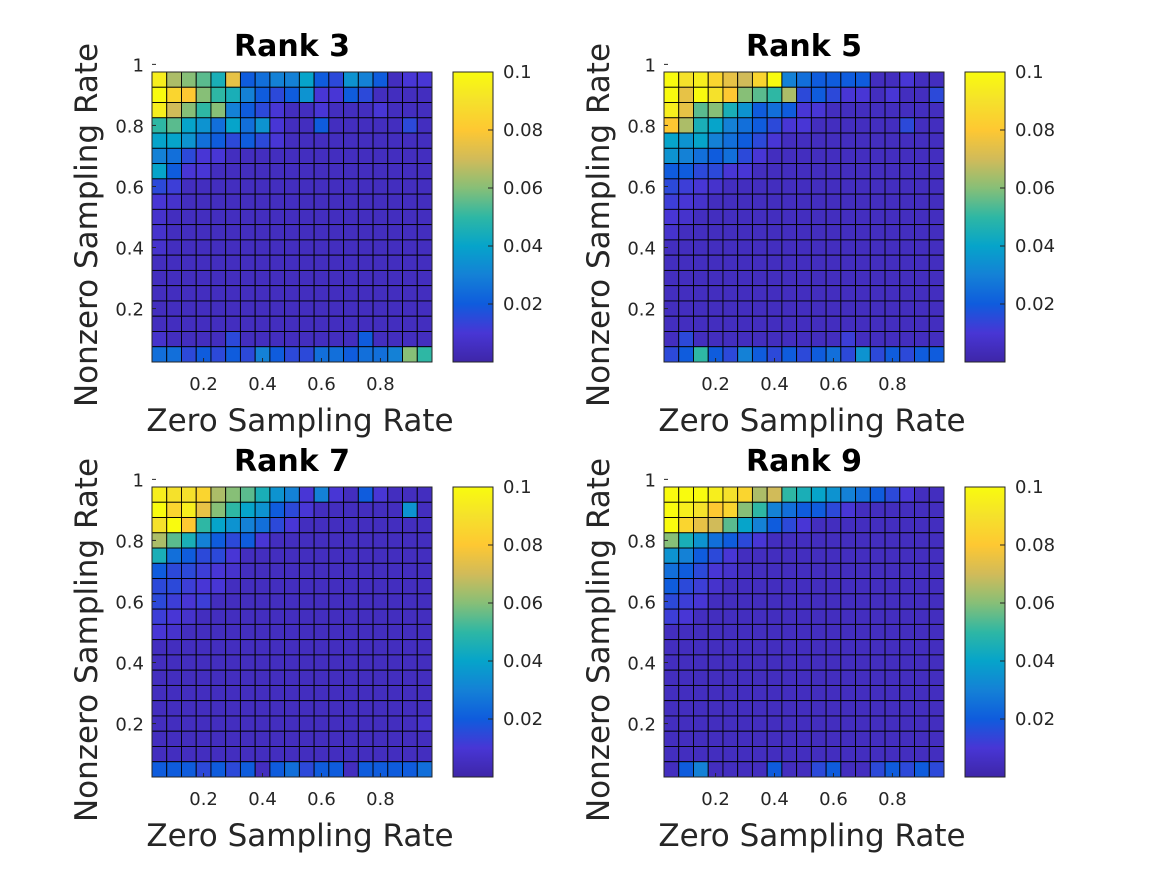 Image resolution: width=1167 pixels, height=875 pixels. Describe the element at coordinates (641, 249) in the screenshot. I see `y-tick-label: 0.4` at that location.